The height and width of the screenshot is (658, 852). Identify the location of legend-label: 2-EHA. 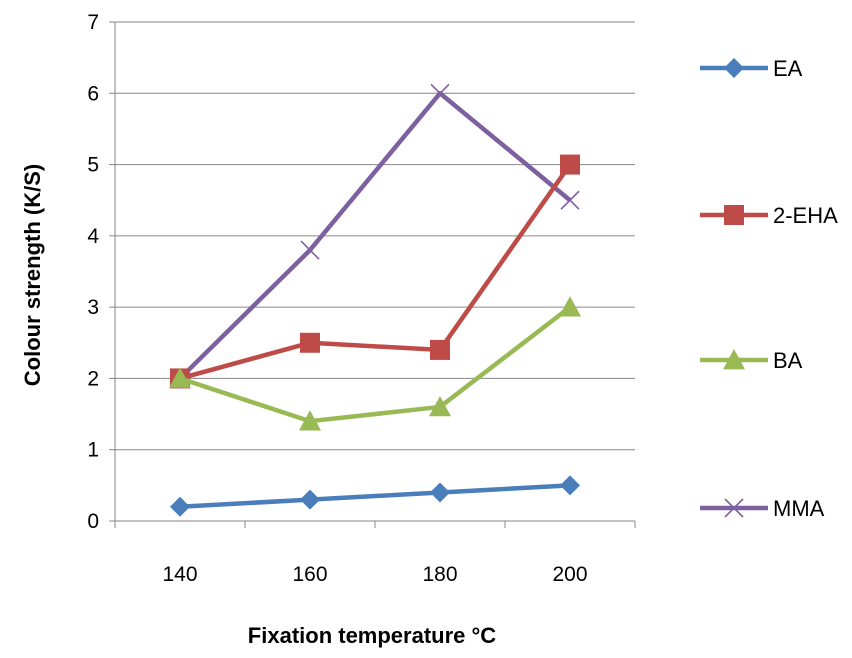
(805, 215).